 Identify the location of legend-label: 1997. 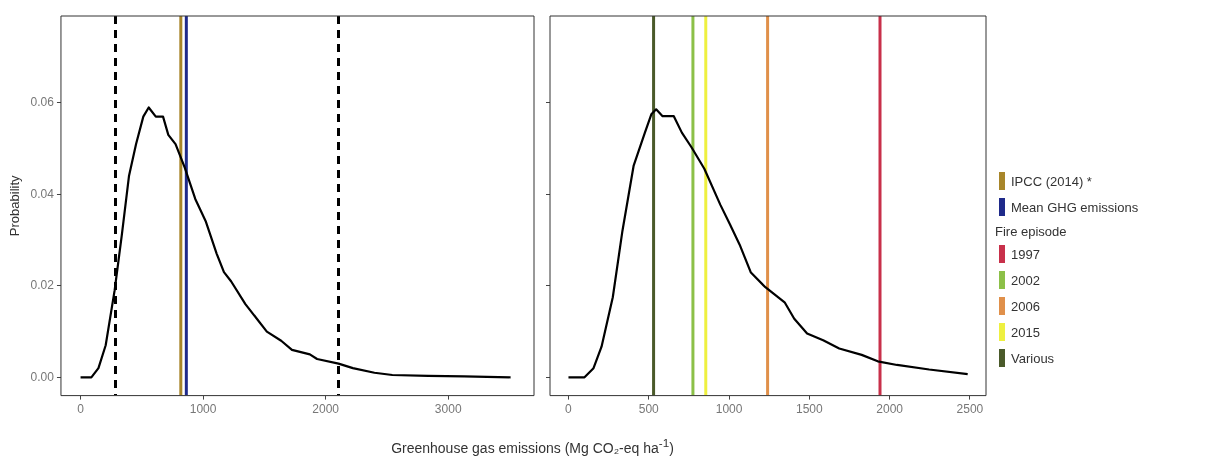
(1025, 254).